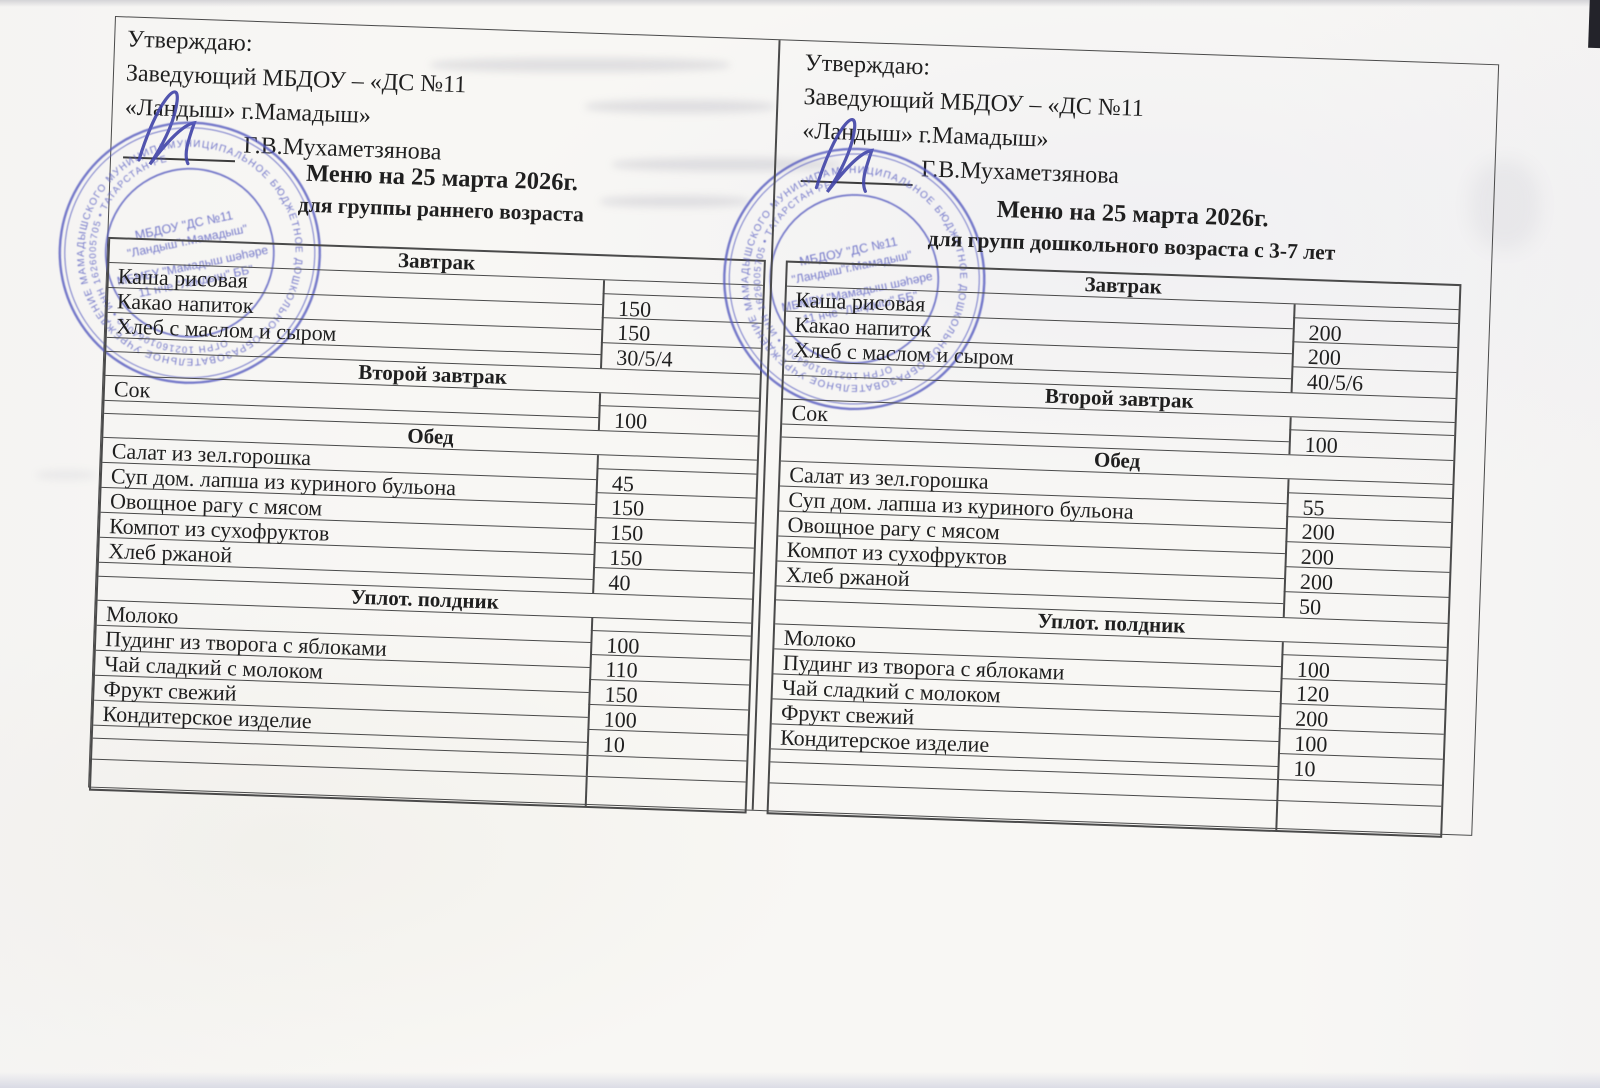  I want to click on scan-edge-top, so click(800, 3).